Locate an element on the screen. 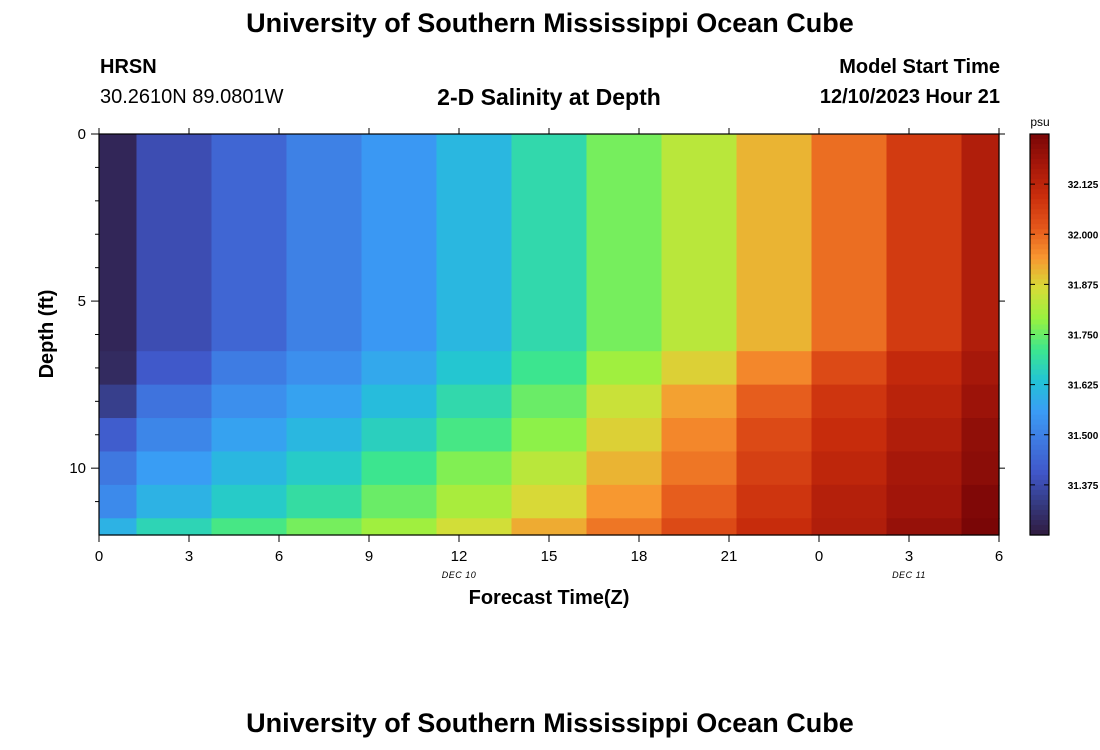 This screenshot has height=750, width=1100. station-coordinates: 30.2610N 89.0801W is located at coordinates (192, 97).